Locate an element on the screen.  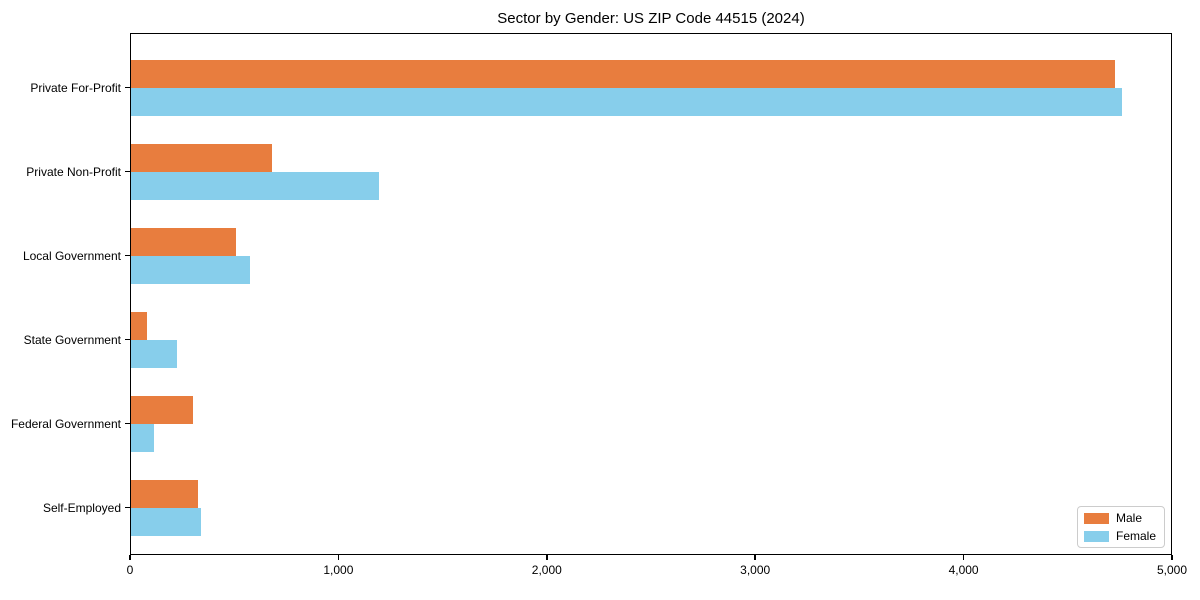
legend-entry-female: Female is located at coordinates (1121, 536).